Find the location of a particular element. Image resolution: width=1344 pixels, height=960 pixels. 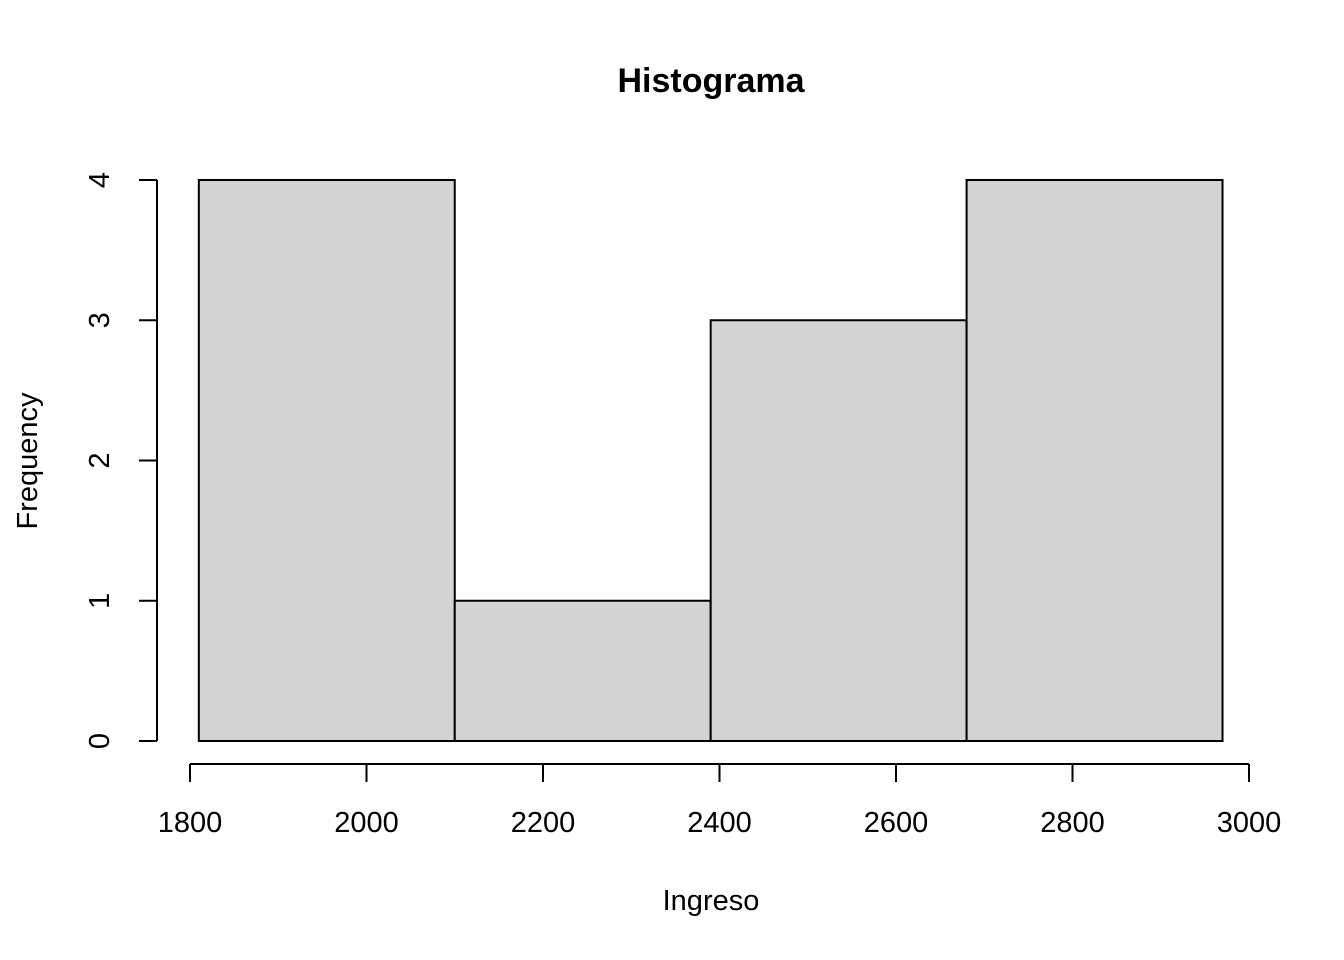

y-tick-label: 4 is located at coordinates (100, 180).